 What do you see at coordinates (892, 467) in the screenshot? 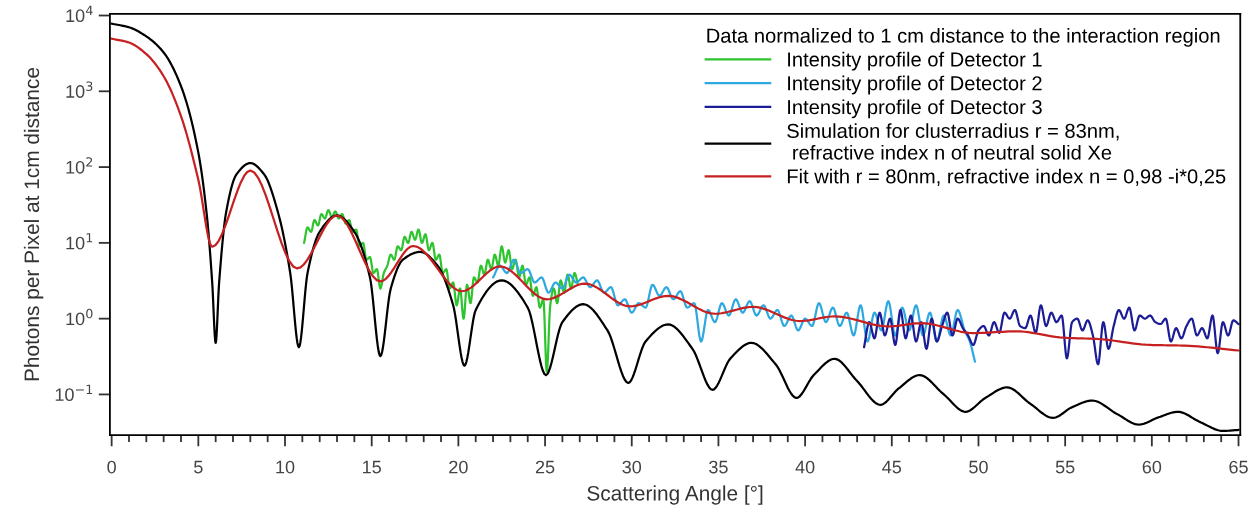
I see `x-tick-label: 45` at bounding box center [892, 467].